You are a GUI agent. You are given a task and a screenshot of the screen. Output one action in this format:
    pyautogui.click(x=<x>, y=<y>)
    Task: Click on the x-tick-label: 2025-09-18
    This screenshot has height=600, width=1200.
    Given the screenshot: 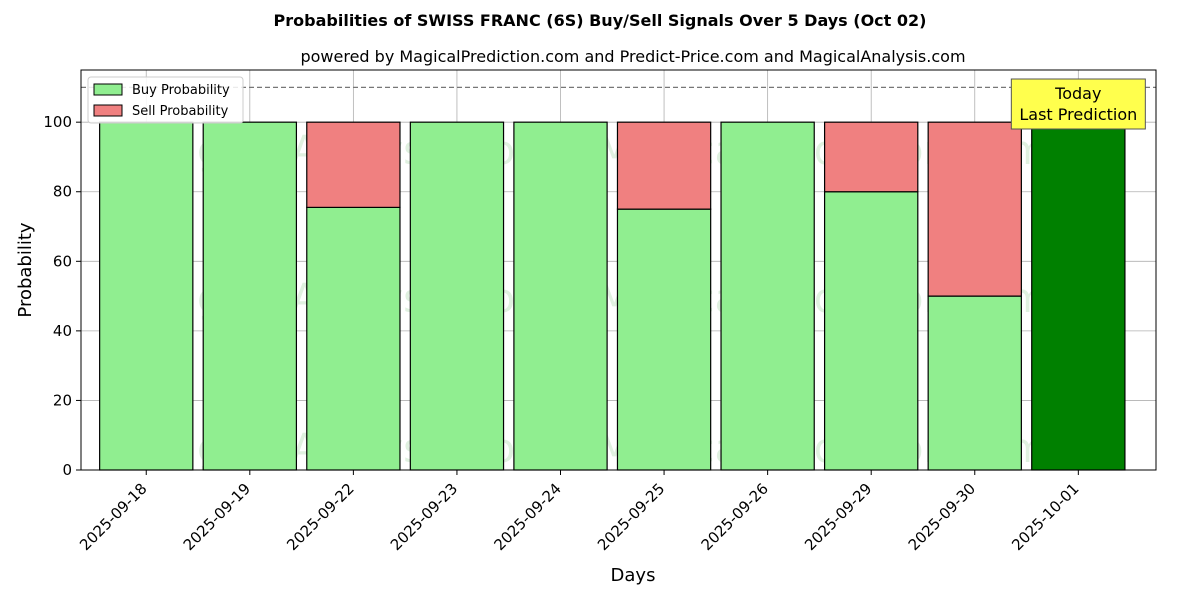 What is the action you would take?
    pyautogui.click(x=113, y=517)
    